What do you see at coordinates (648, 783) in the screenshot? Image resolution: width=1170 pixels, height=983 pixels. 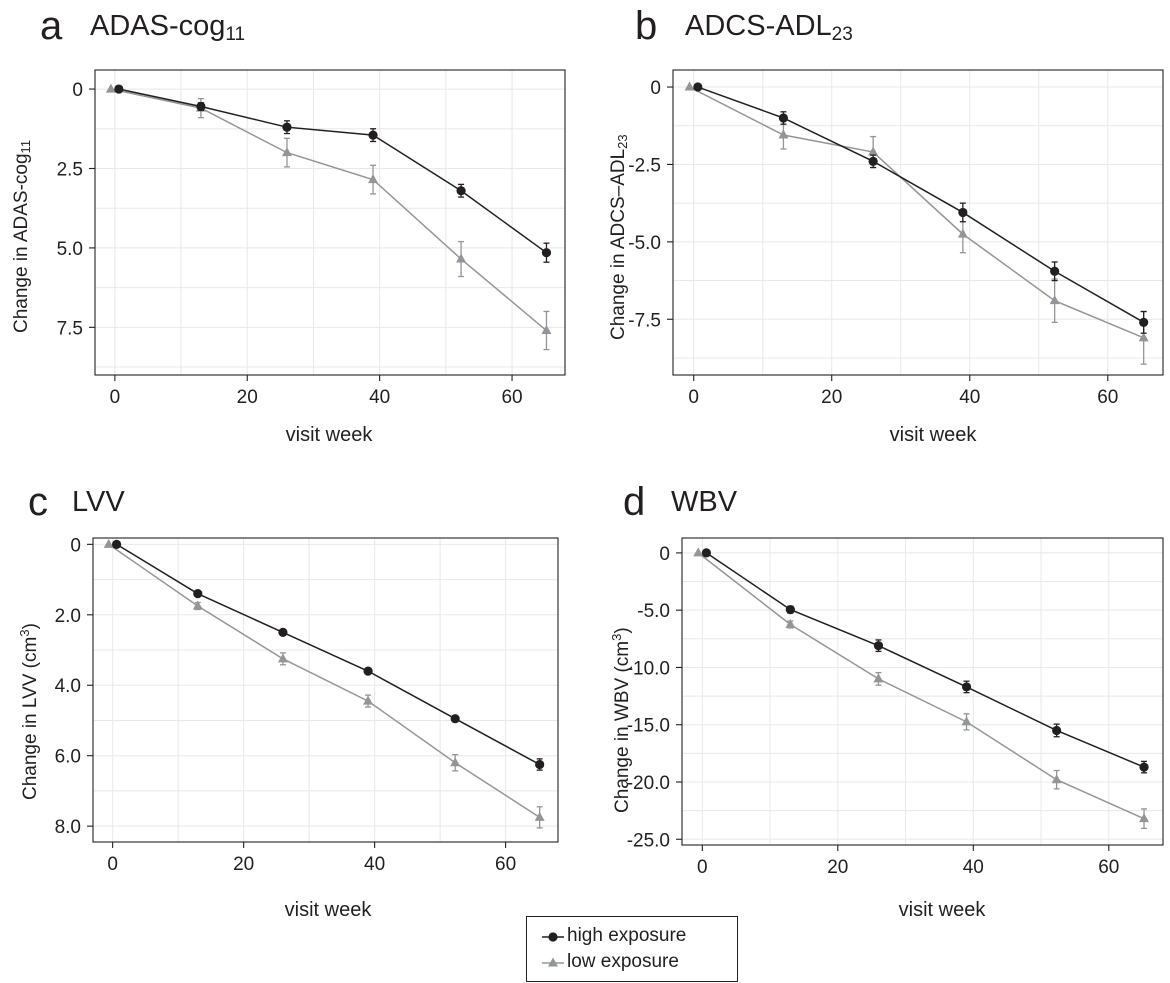 I see `y-tick-label: -20.0` at bounding box center [648, 783].